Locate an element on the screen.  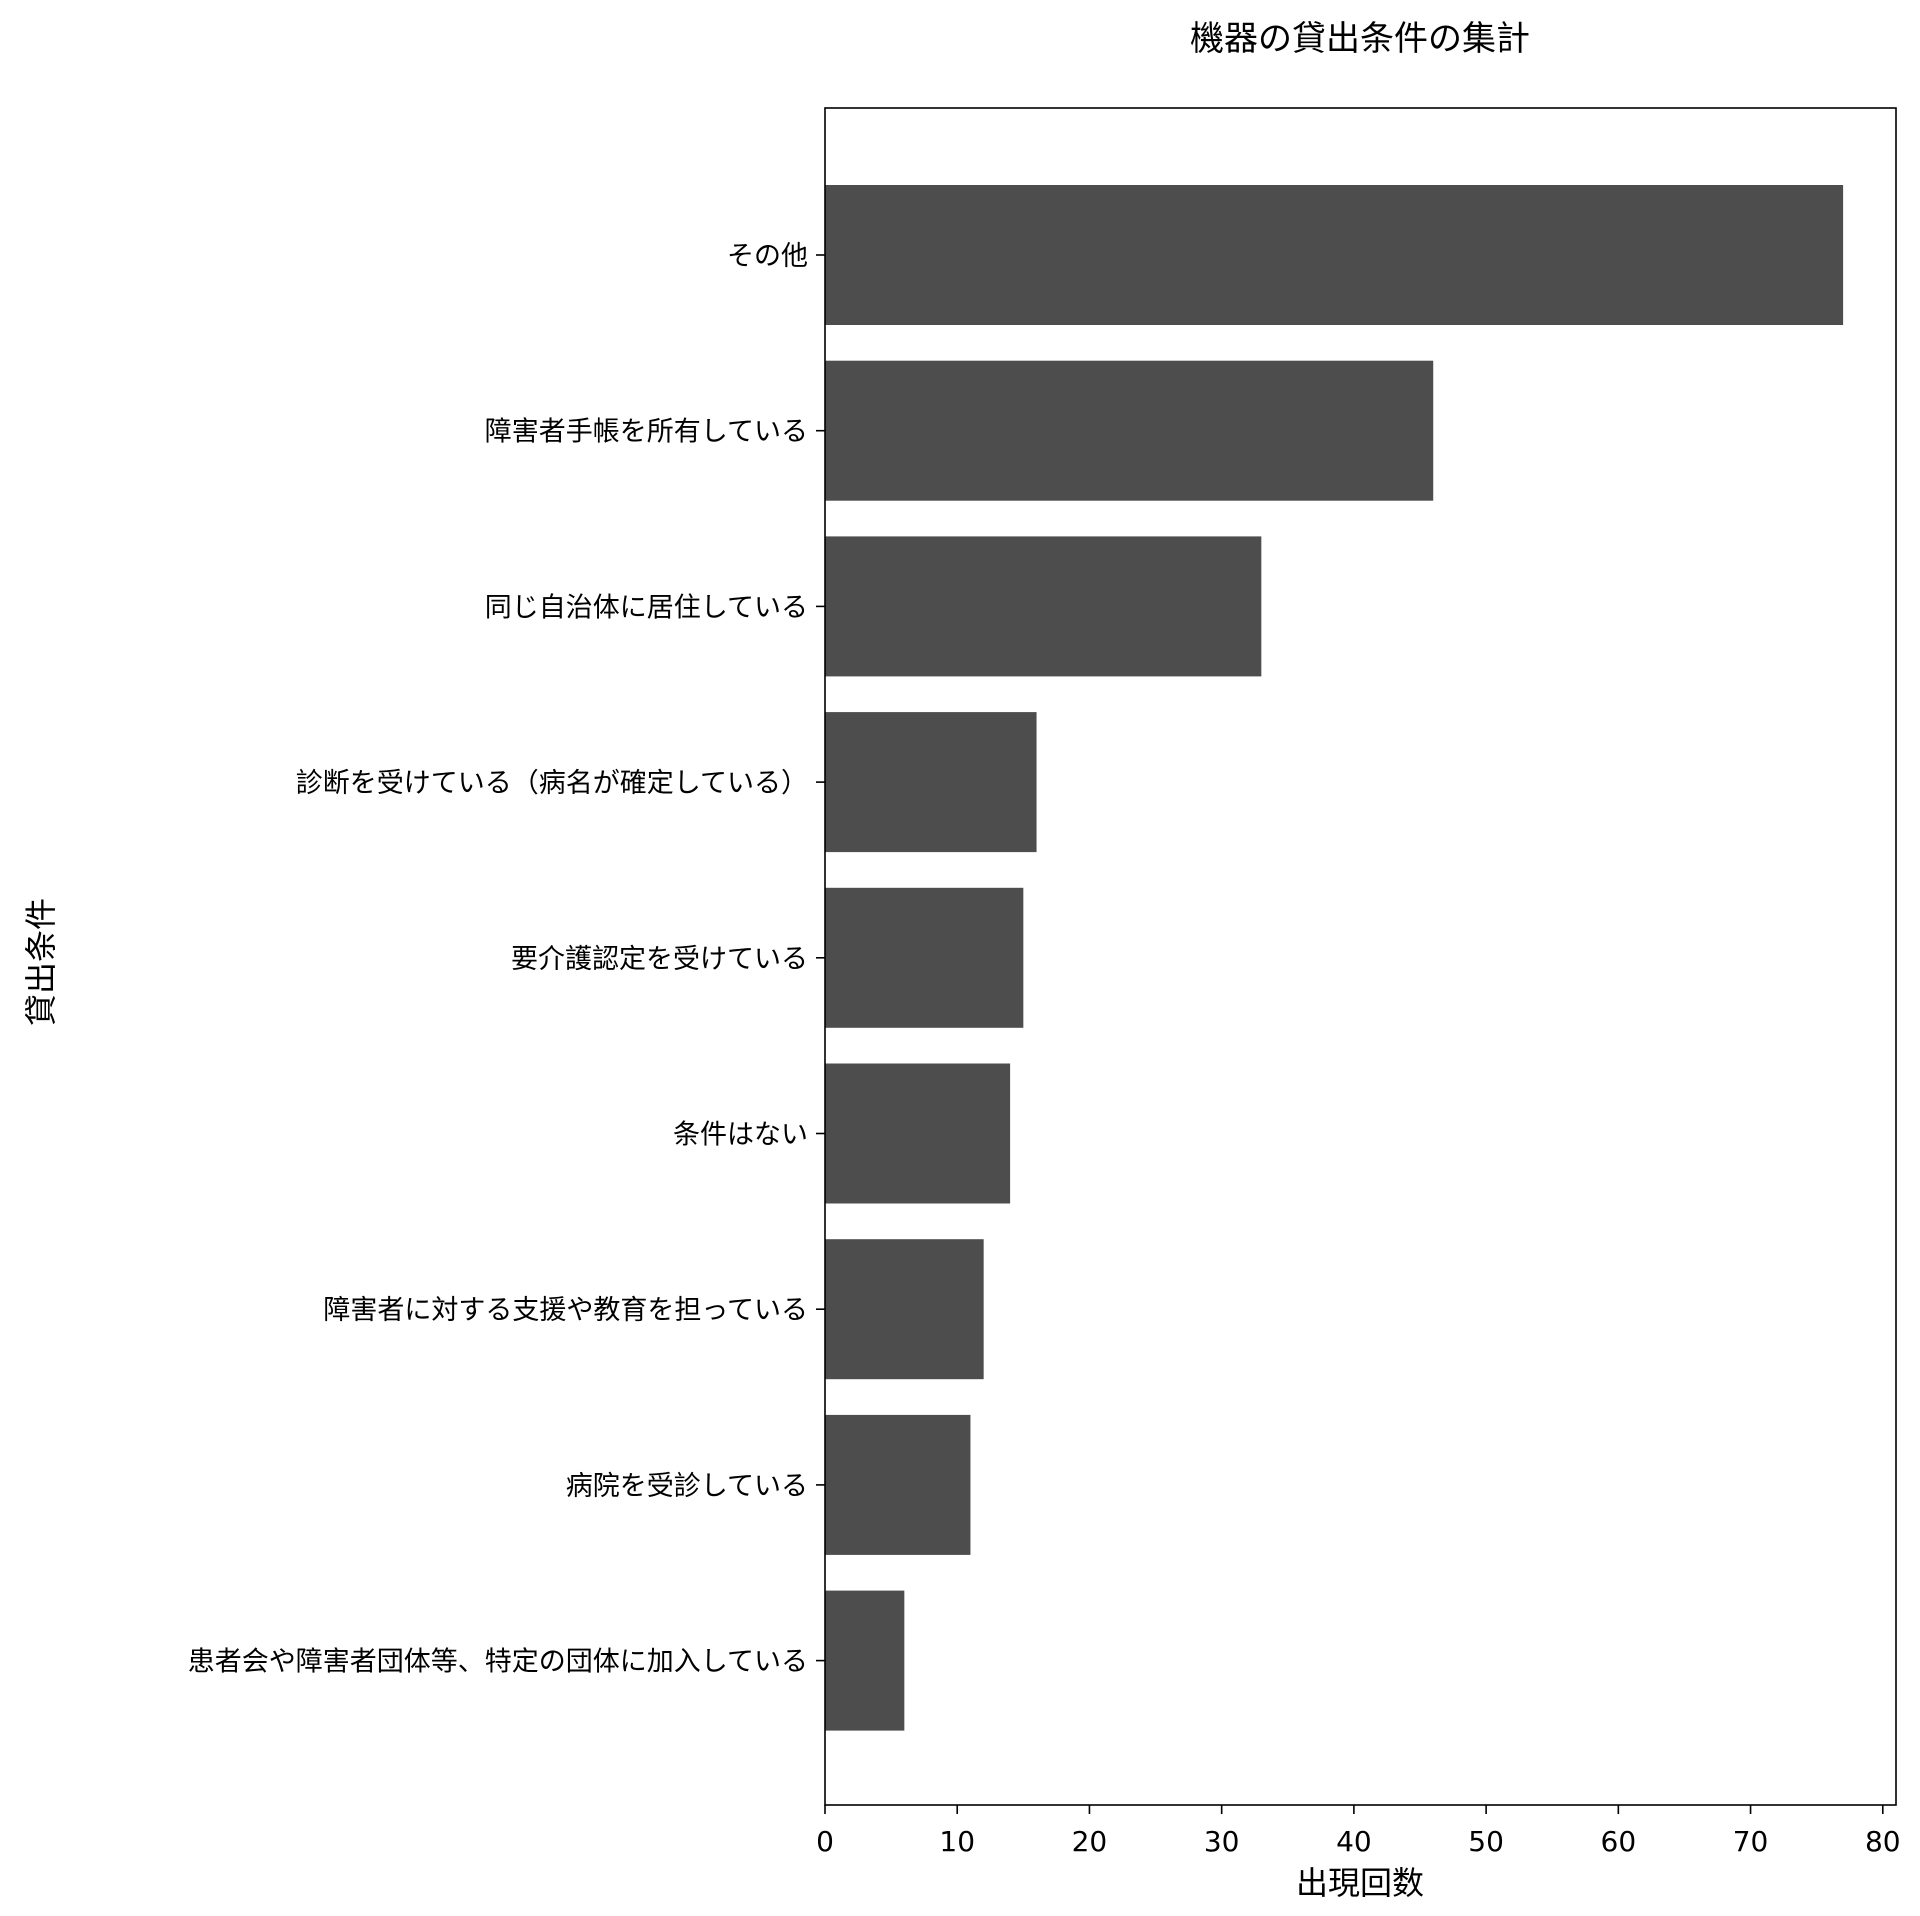
x-tick-label: 20 is located at coordinates (1090, 1841).